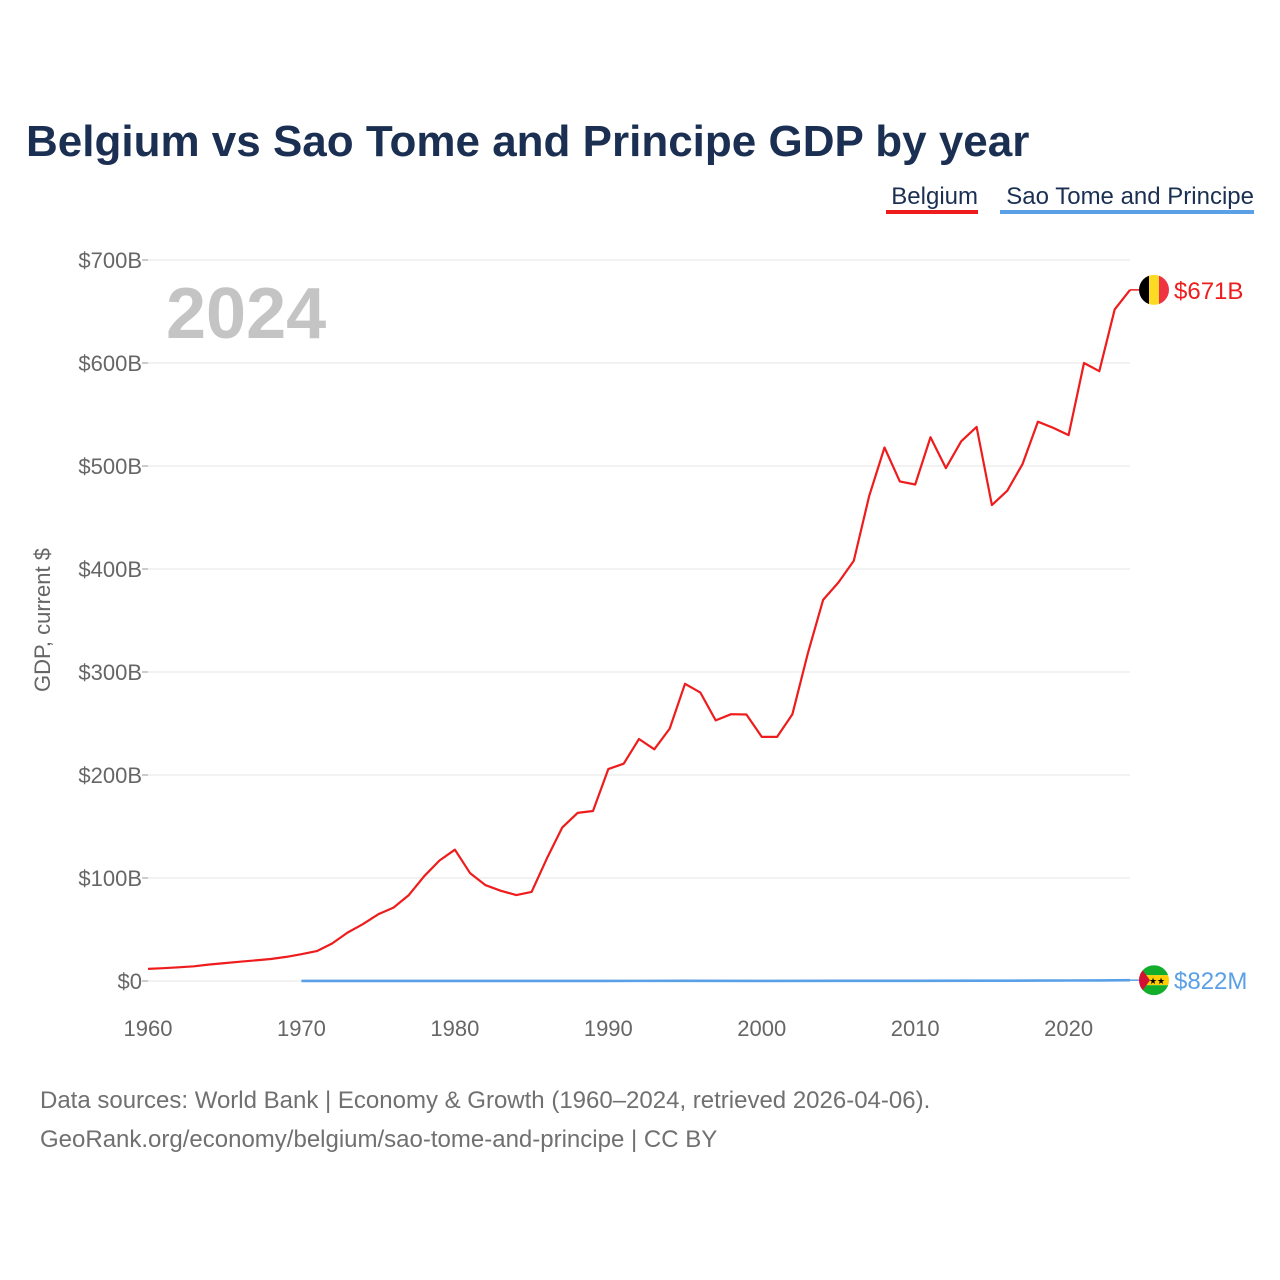 This screenshot has height=1280, width=1280. What do you see at coordinates (148, 1028) in the screenshot?
I see `x-tick-label: 1960` at bounding box center [148, 1028].